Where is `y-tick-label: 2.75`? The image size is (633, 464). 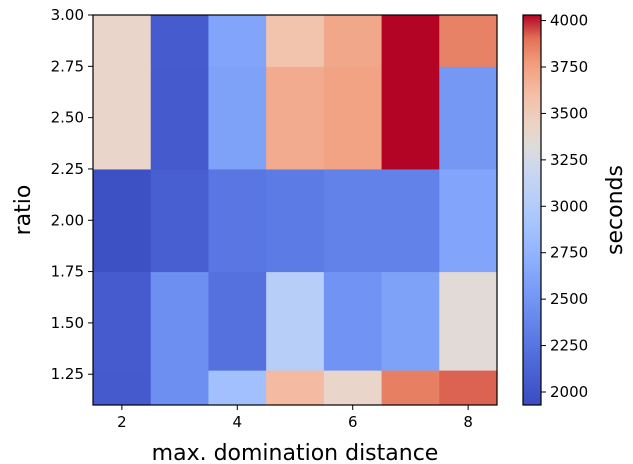
y-tick-label: 2.75 is located at coordinates (67, 66).